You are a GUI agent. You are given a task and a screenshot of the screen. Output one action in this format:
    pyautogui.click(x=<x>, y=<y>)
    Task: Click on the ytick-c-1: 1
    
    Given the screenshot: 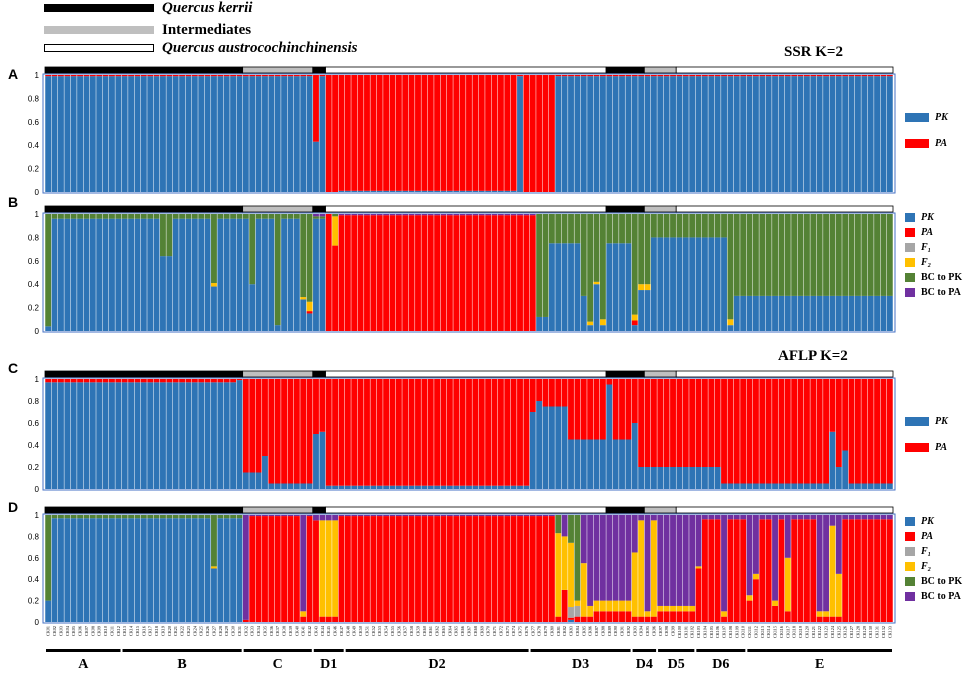 What is the action you would take?
    pyautogui.click(x=37, y=379)
    